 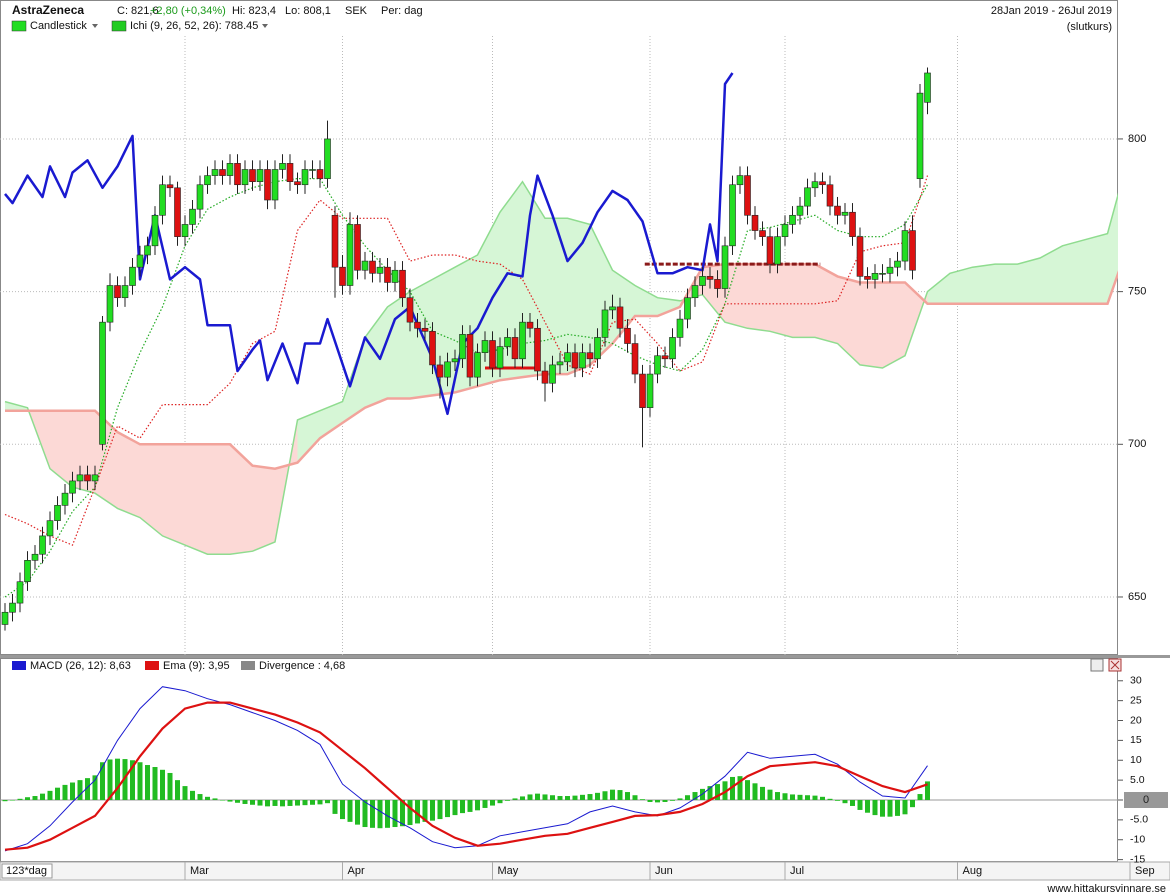 I want to click on info-currency: SEK, so click(x=356, y=11).